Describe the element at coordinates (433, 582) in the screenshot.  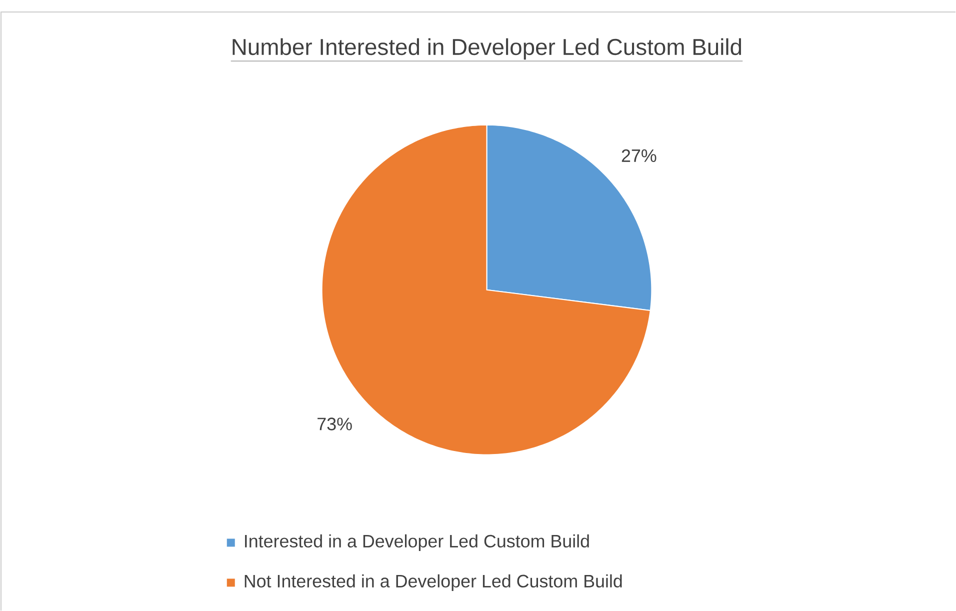
I see `legend-label: Not Interested in a Developer Led Custom Build` at that location.